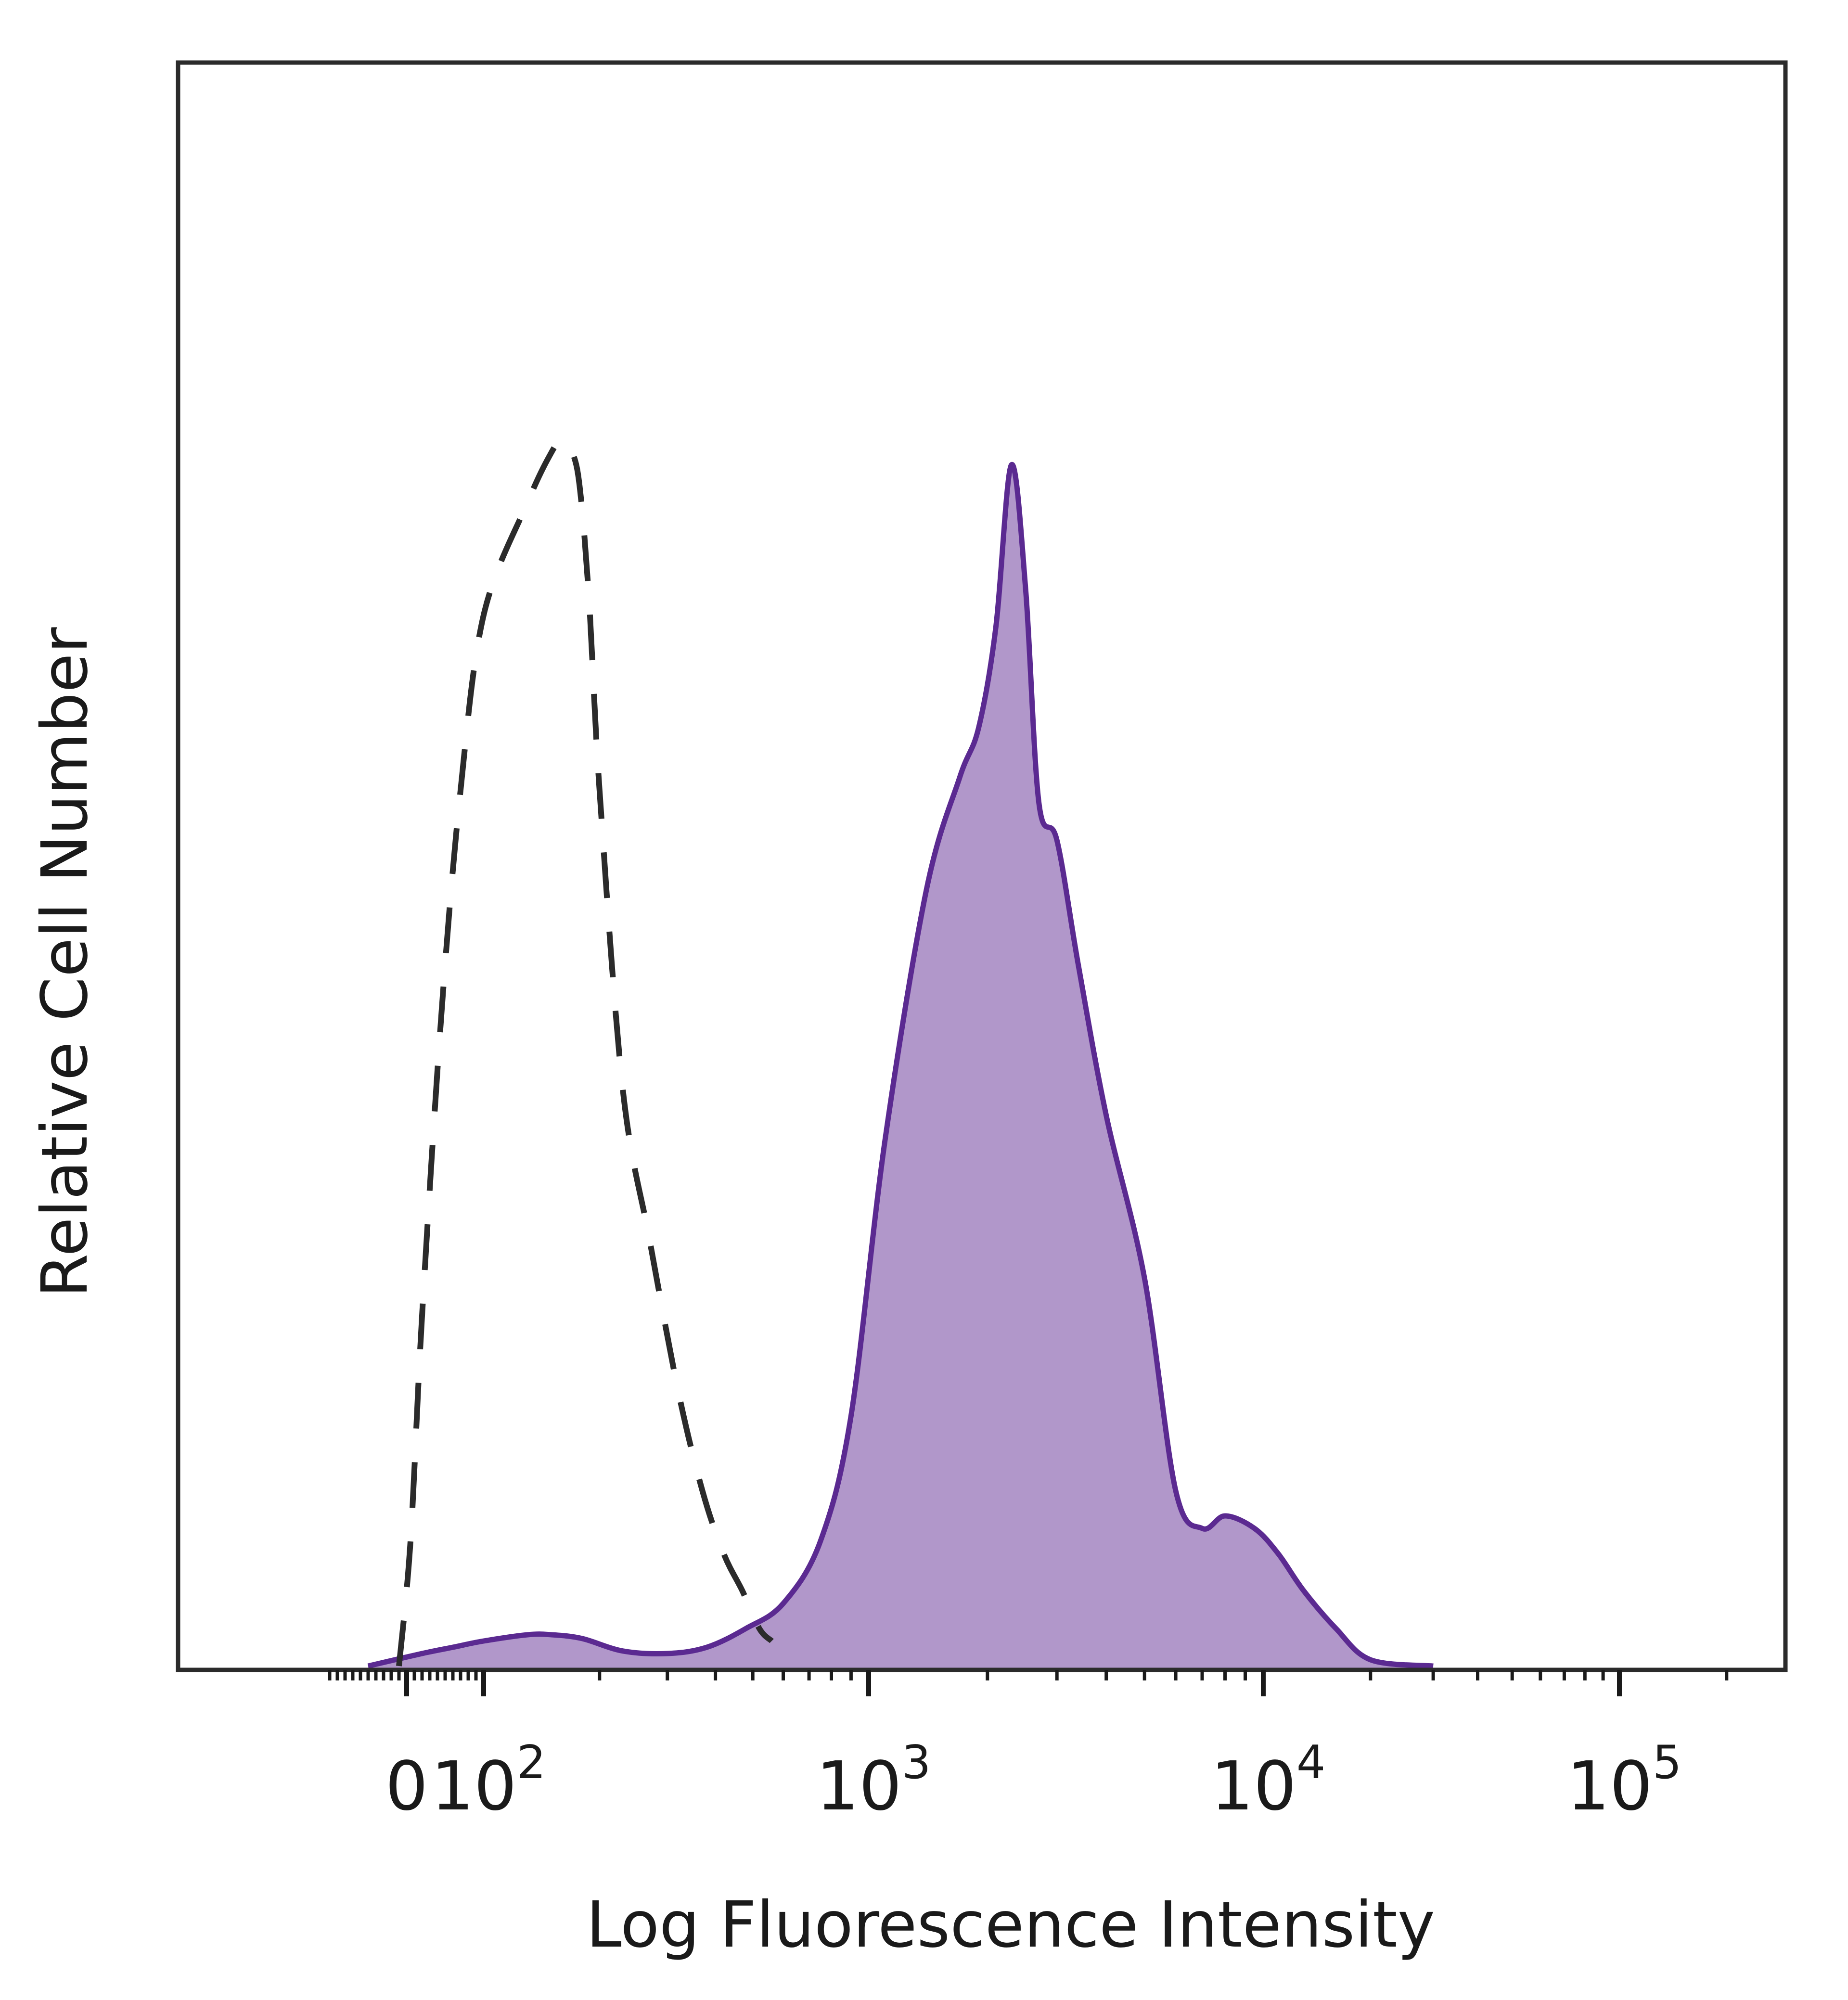  I want to click on x-tick-label: 10⁴, so click(1268, 1781).